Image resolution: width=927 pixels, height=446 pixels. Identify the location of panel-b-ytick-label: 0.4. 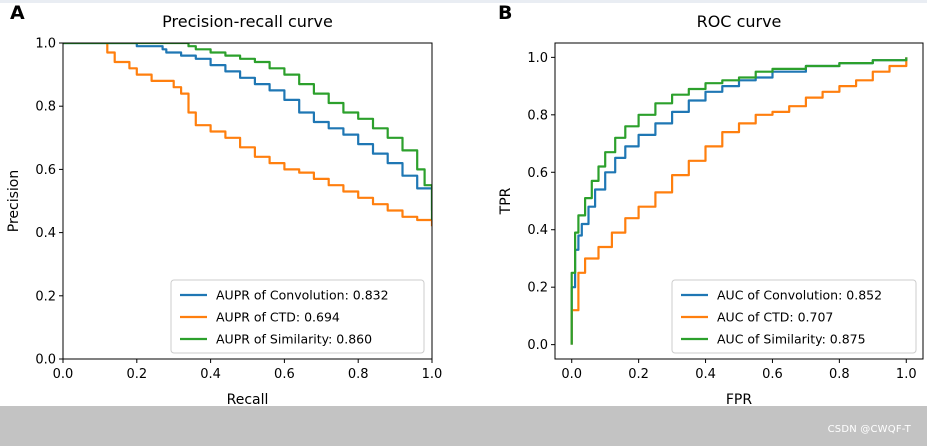
(537, 230).